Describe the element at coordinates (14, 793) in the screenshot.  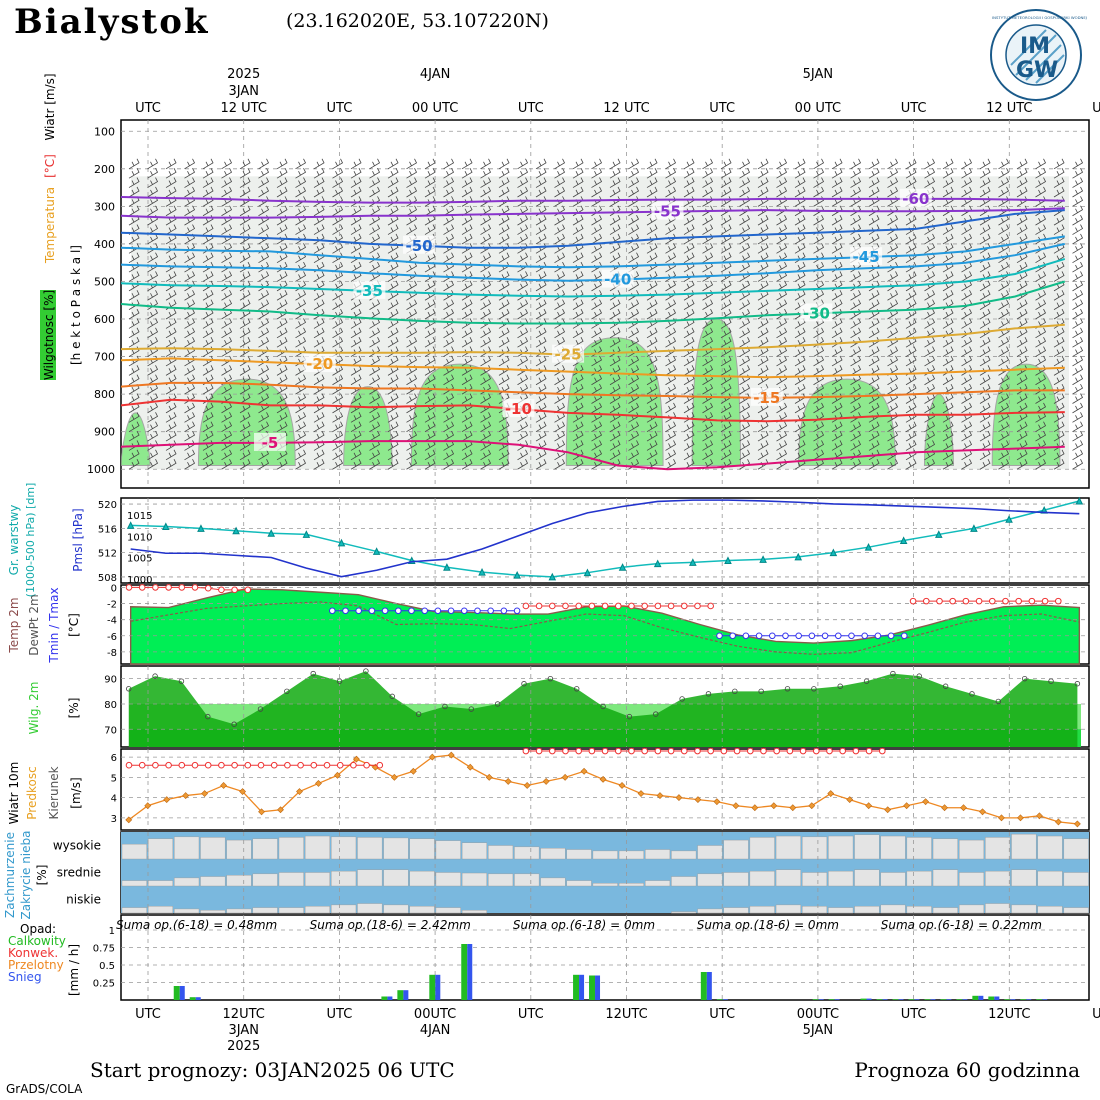
I see `wind10m-label: Wiatr 10m` at that location.